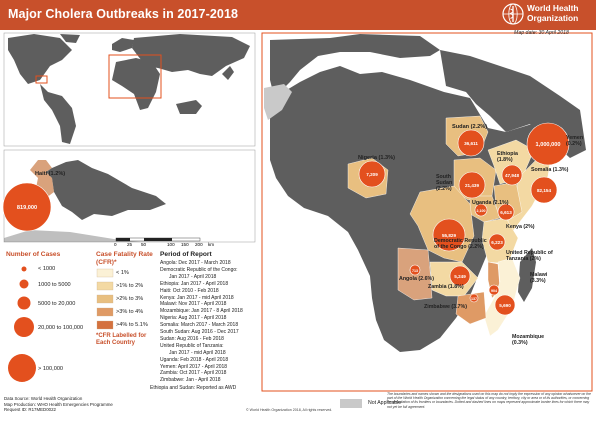 The height and width of the screenshot is (421, 596). I want to click on period-line: Uganda: Feb 2018 - April 2018, so click(194, 359).